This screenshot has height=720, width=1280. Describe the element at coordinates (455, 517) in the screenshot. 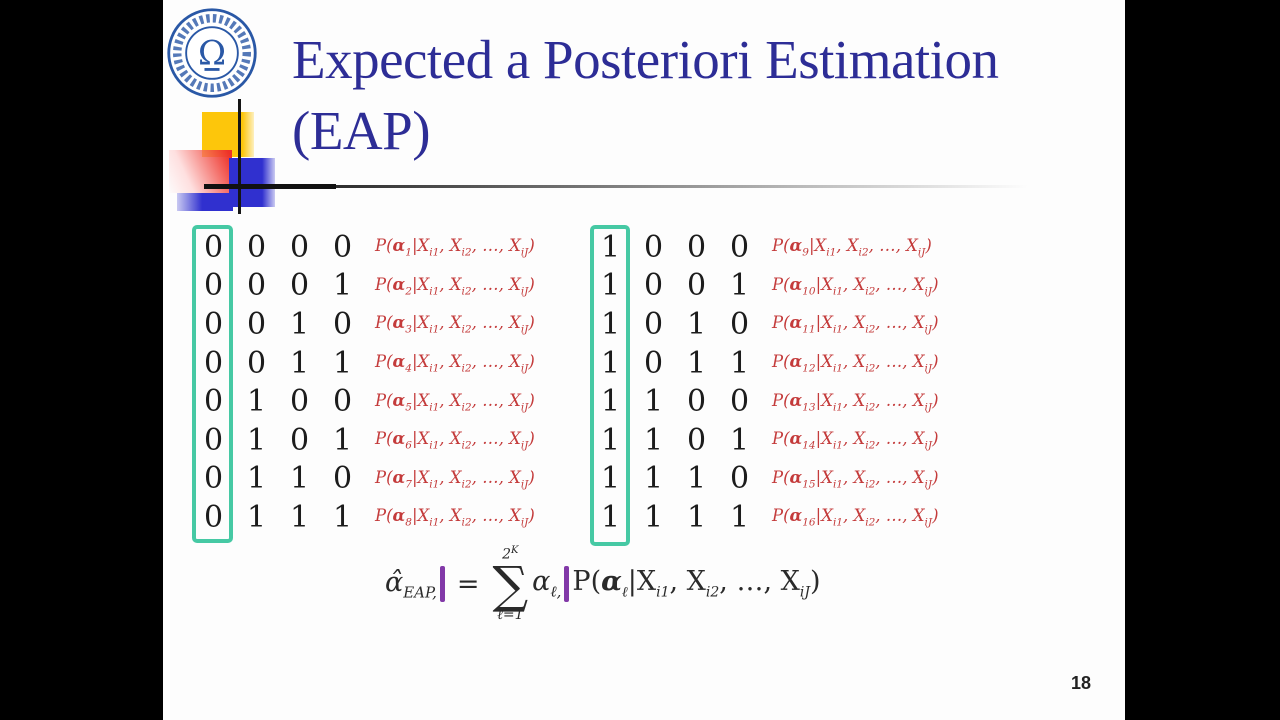

I see `posterior-label: P(α8|Xi1, Xi2, …, XiJ)` at that location.